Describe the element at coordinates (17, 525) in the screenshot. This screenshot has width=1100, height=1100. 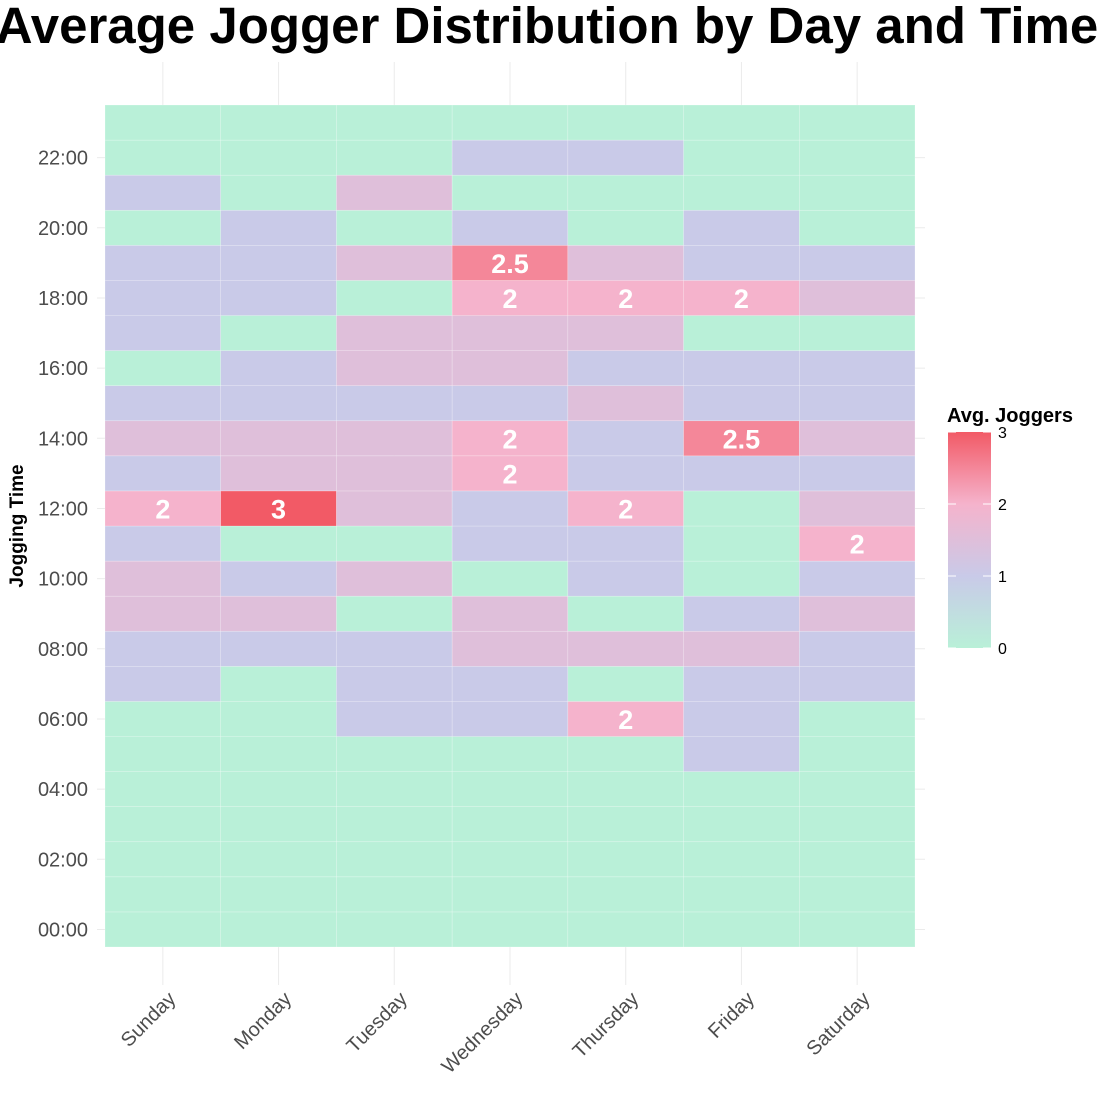
I see `y-axis-title: Jogging Time` at that location.